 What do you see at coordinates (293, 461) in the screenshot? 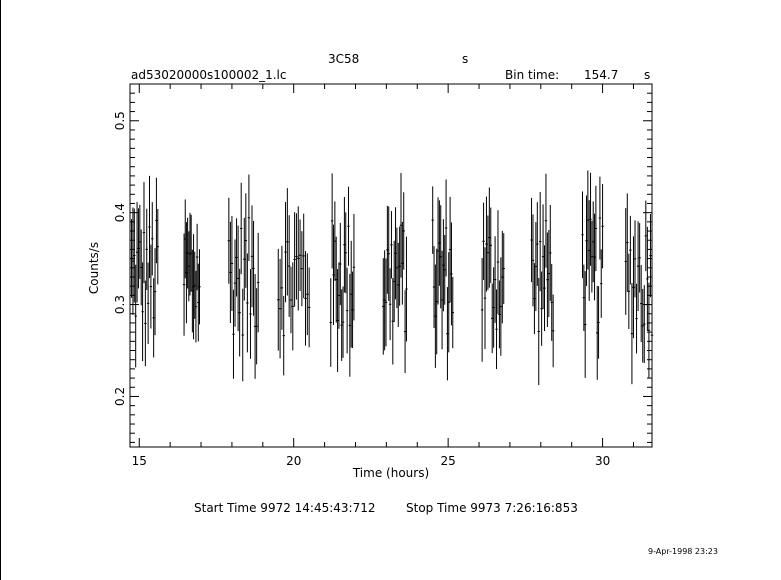
I see `x-tick-label: 20` at bounding box center [293, 461].